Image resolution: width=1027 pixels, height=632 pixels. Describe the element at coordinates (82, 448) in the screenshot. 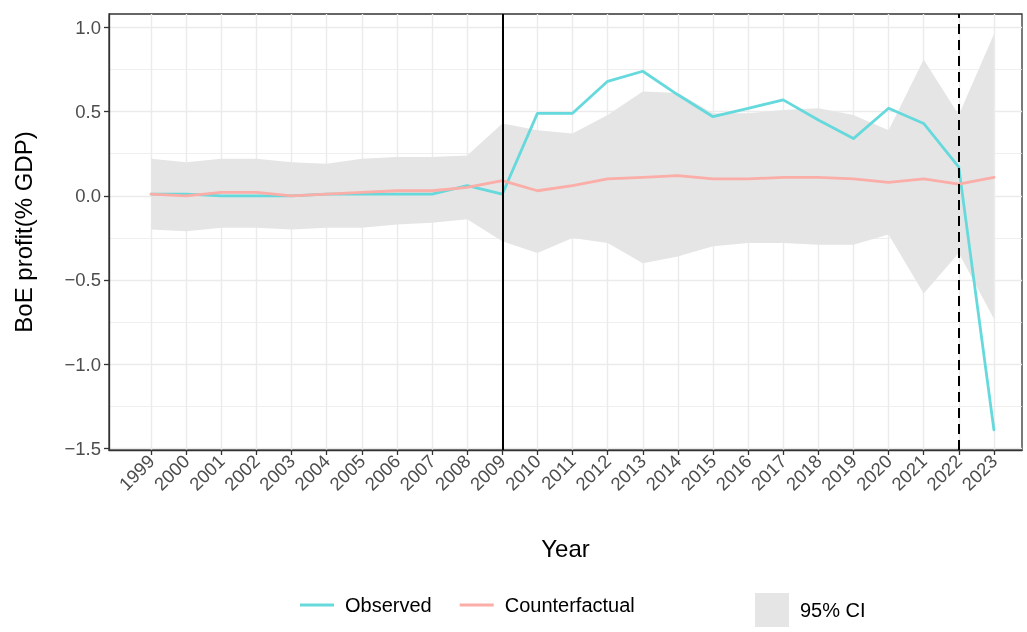

I see `y-tick-label: −1.5` at that location.